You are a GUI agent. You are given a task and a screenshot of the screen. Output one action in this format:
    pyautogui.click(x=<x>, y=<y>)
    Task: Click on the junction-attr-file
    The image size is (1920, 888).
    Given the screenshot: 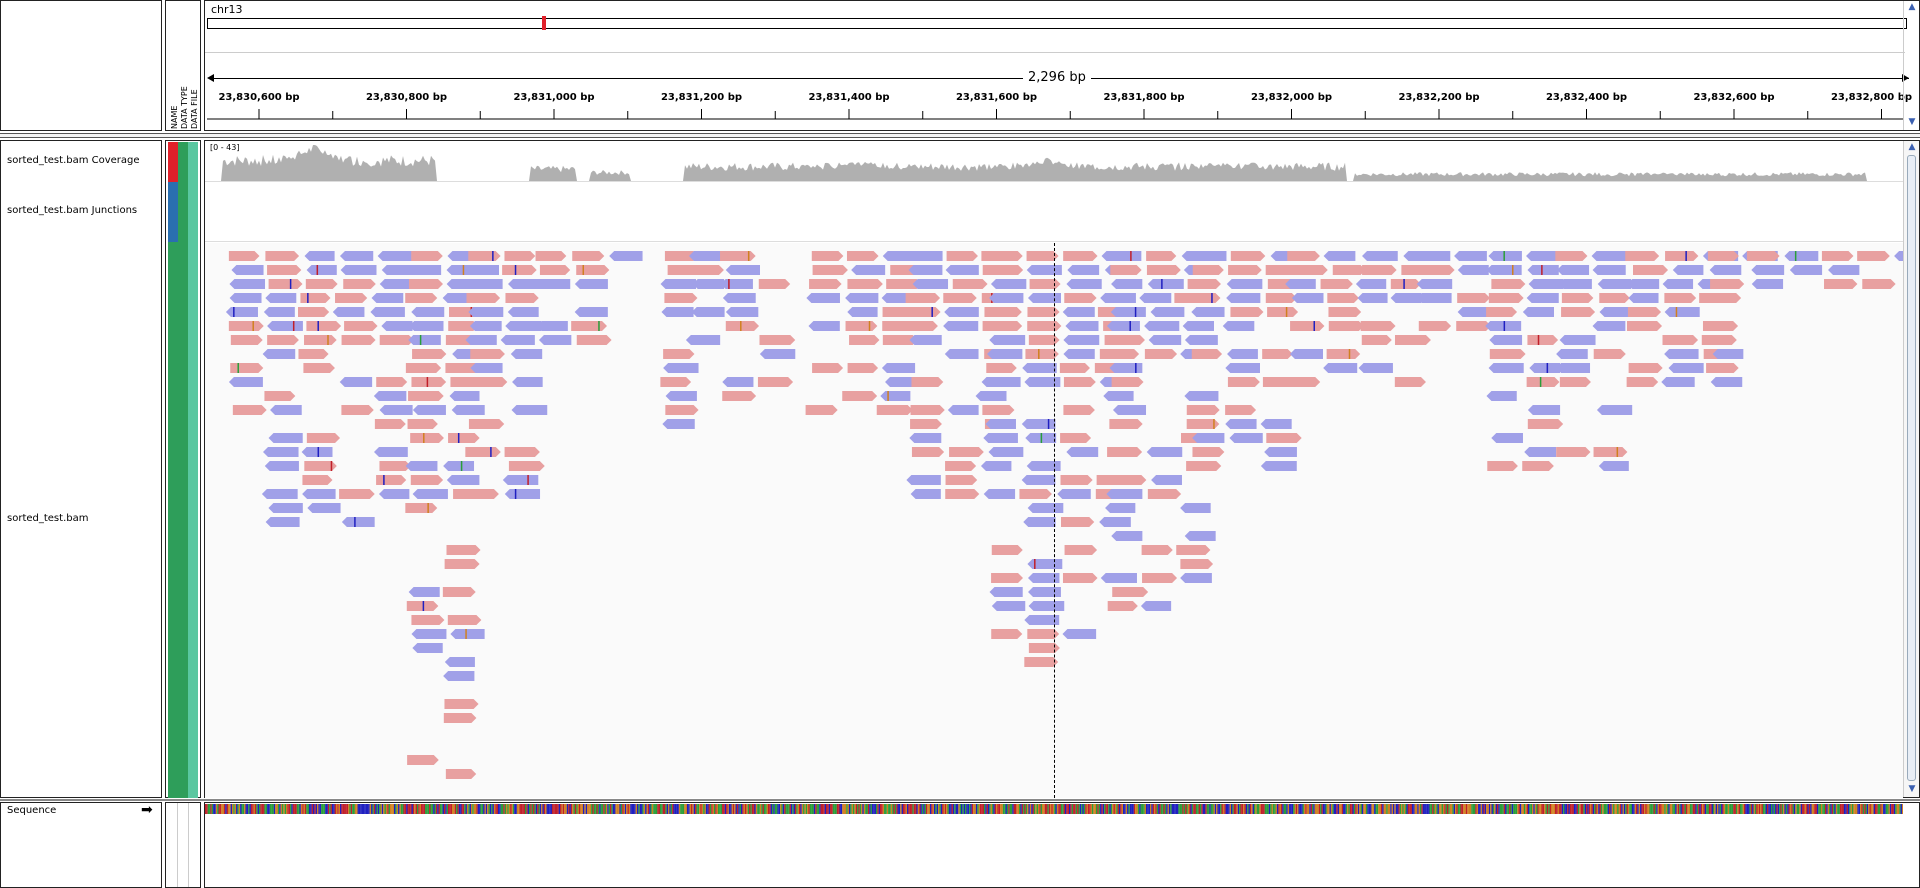 What is the action you would take?
    pyautogui.click(x=193, y=212)
    